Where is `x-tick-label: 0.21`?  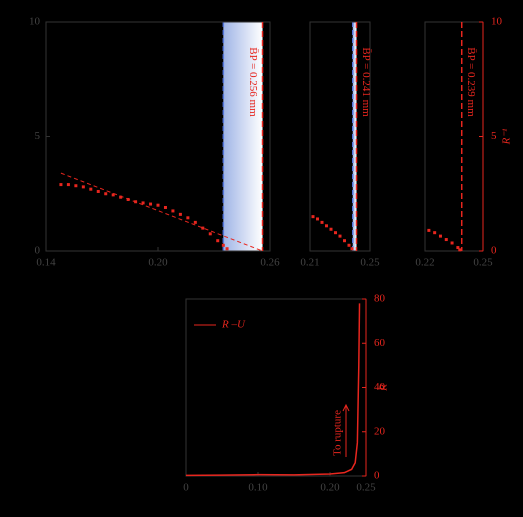 x-tick-label: 0.21 is located at coordinates (309, 263).